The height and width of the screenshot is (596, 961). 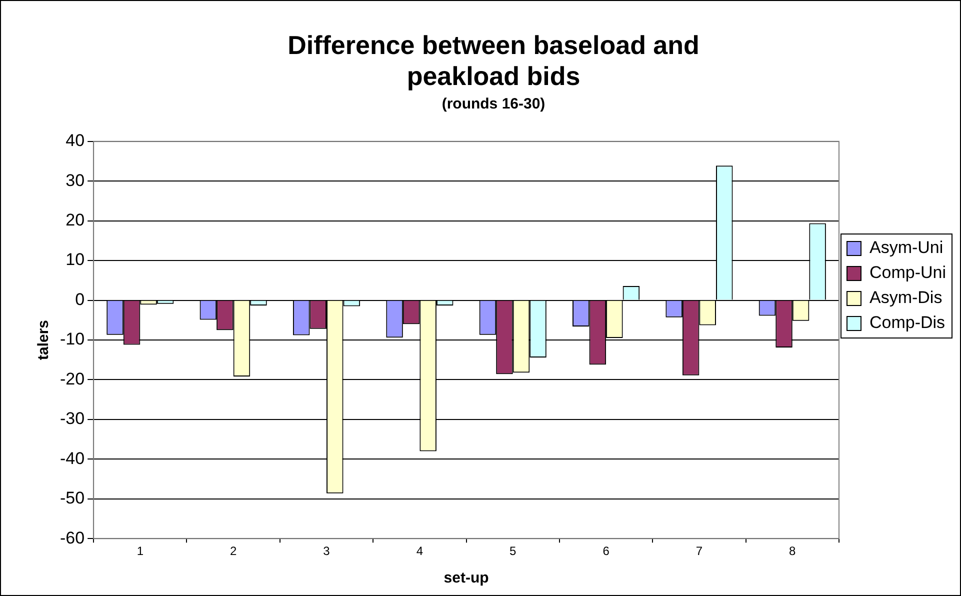 What do you see at coordinates (72, 498) in the screenshot?
I see `y-tick-label: -50` at bounding box center [72, 498].